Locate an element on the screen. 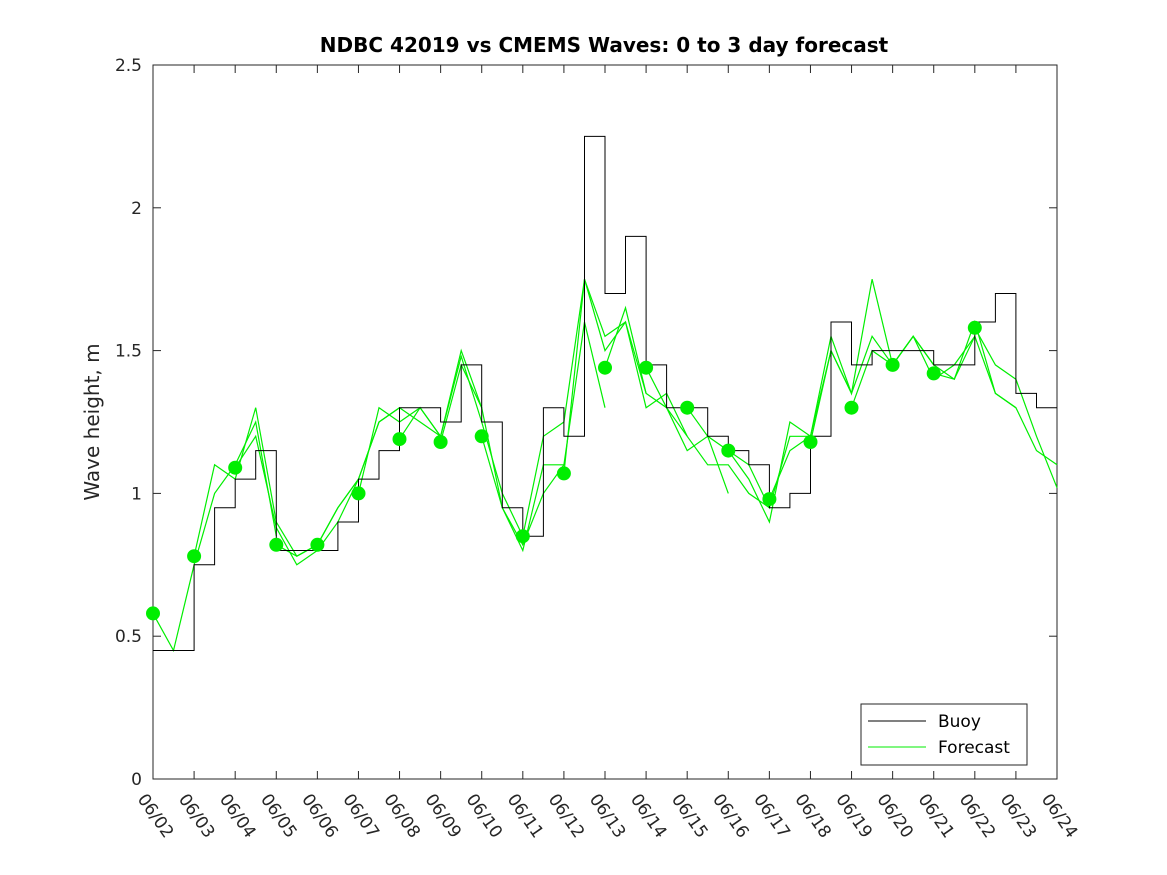 The height and width of the screenshot is (875, 1167). legend-buoy-label: Buoy is located at coordinates (959, 722).